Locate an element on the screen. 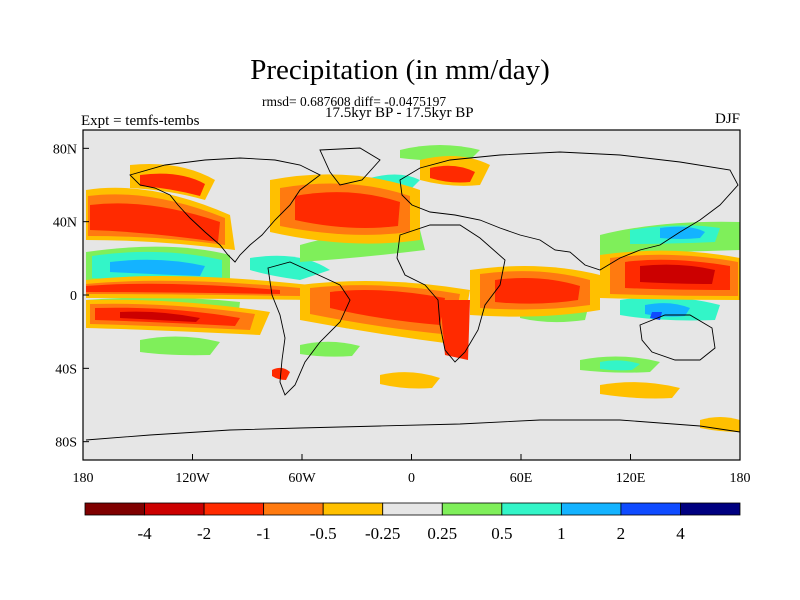  eurasia-outline is located at coordinates (569, 211).